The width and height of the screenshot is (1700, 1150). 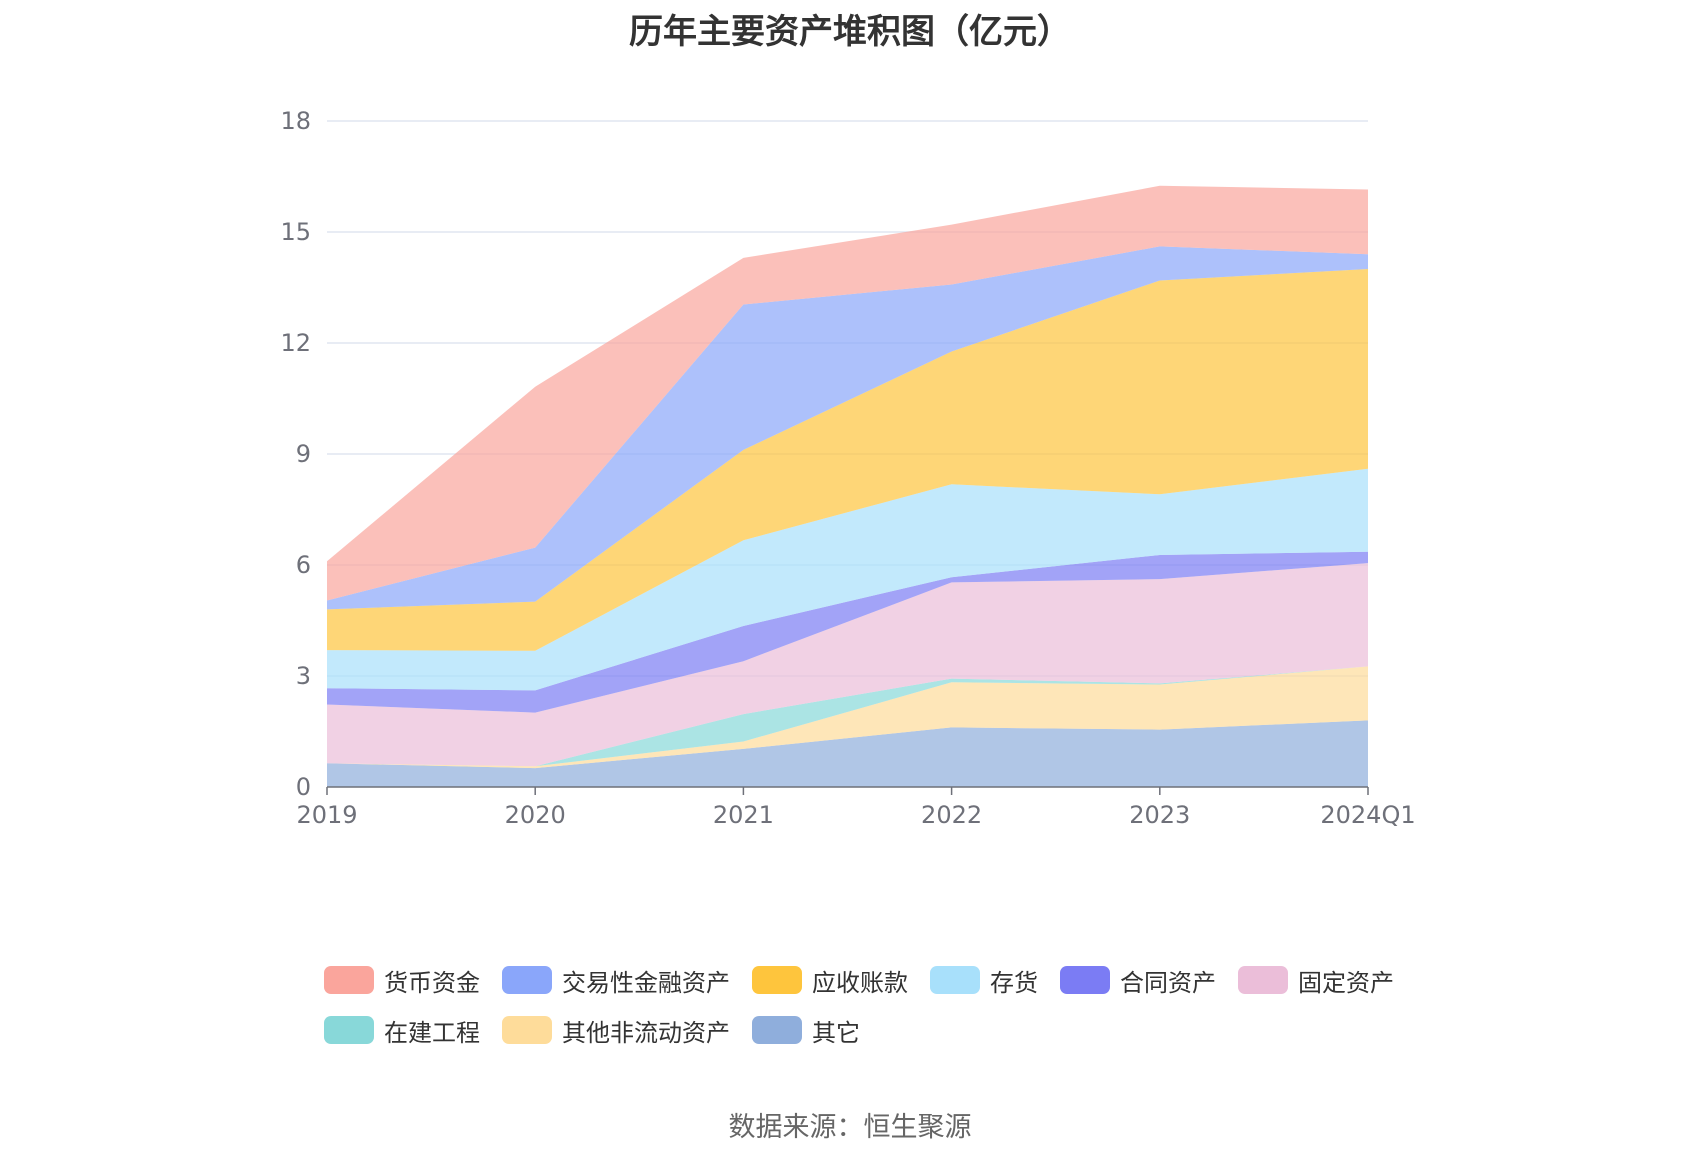 I want to click on y-tick-label-0: 0, so click(x=303, y=787).